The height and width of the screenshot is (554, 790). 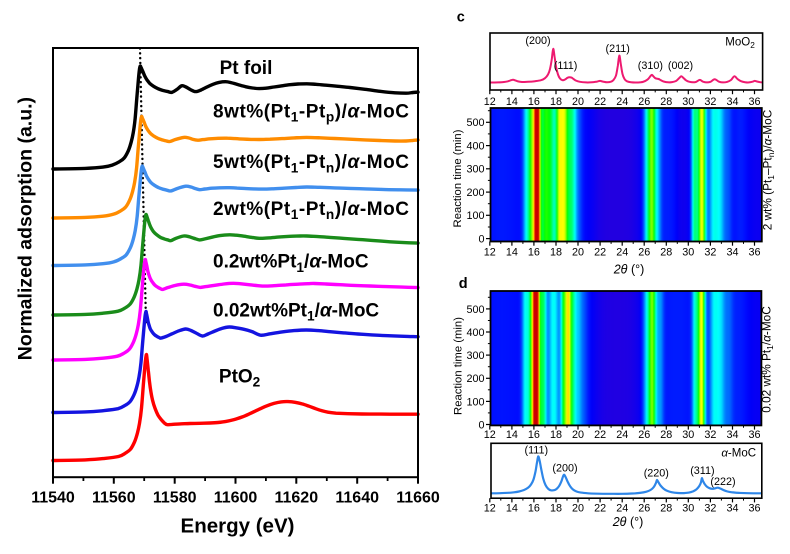 What do you see at coordinates (768, 169) in the screenshot?
I see `svg-text: 2 wt% (Pt1–Ptn)/α-MoC` at bounding box center [768, 169].